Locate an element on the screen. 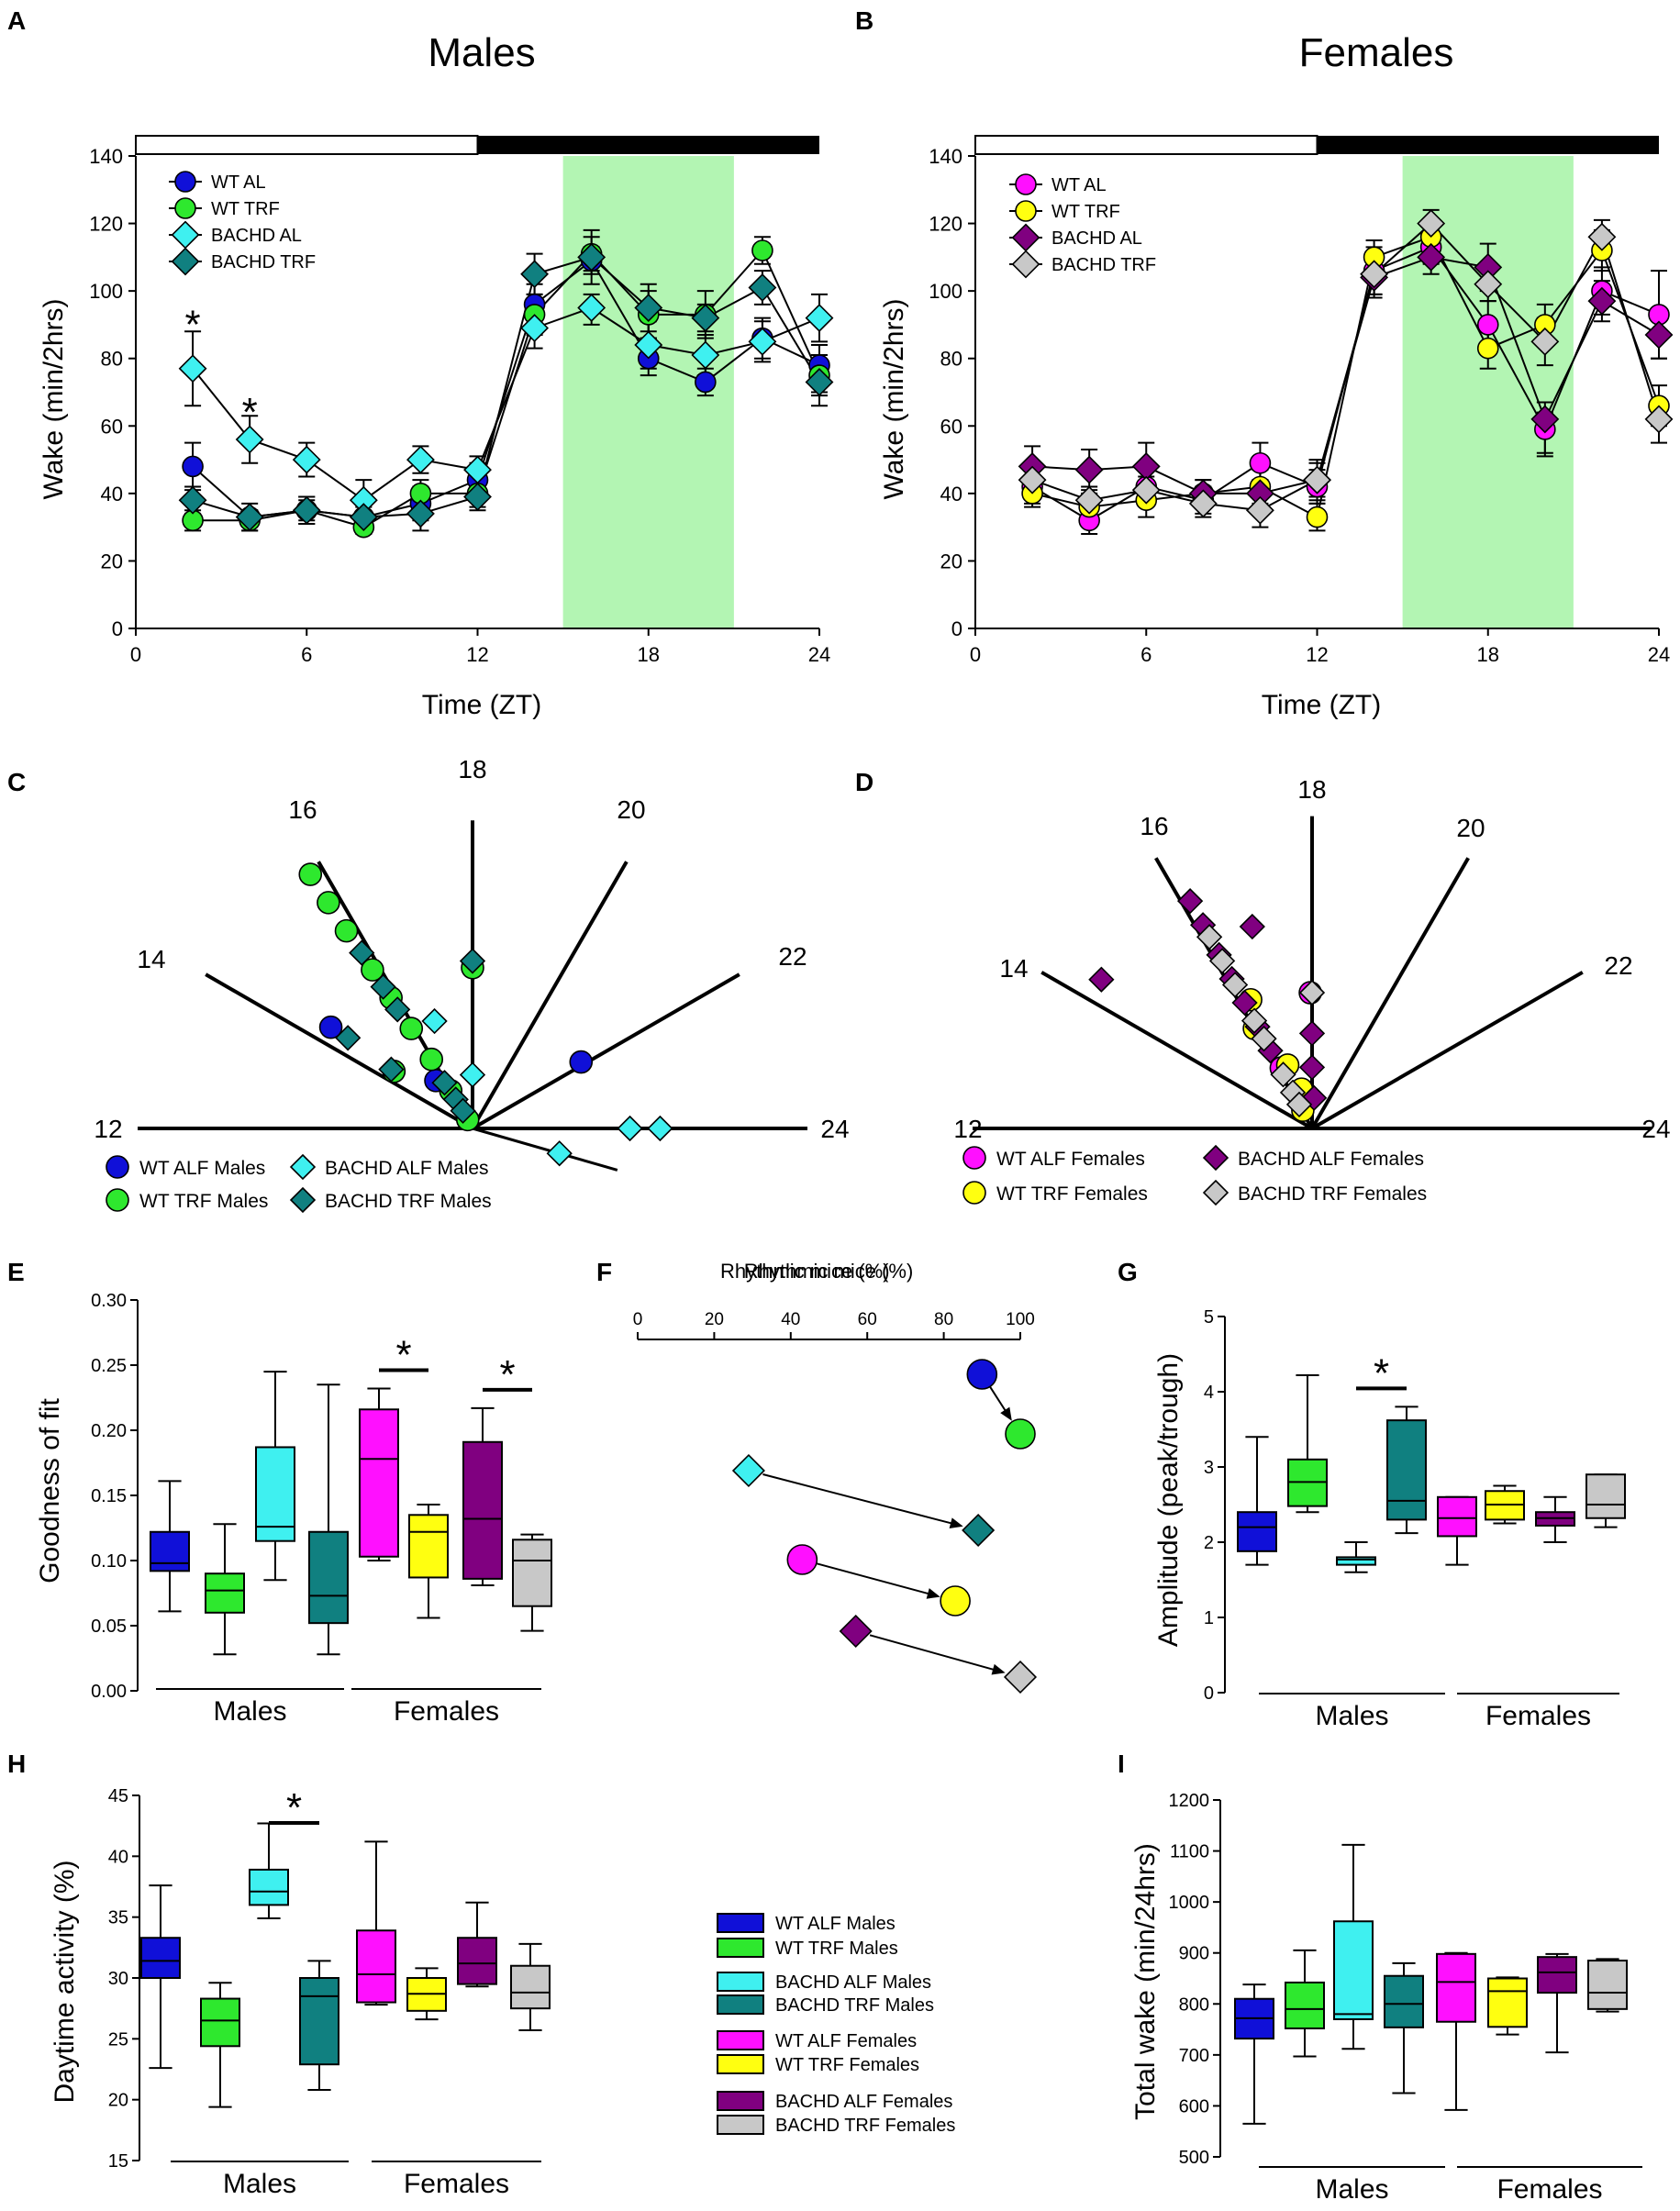 Image resolution: width=1680 pixels, height=2211 pixels. panel-b-ylabel: Wake (min/2hrs) is located at coordinates (894, 399).